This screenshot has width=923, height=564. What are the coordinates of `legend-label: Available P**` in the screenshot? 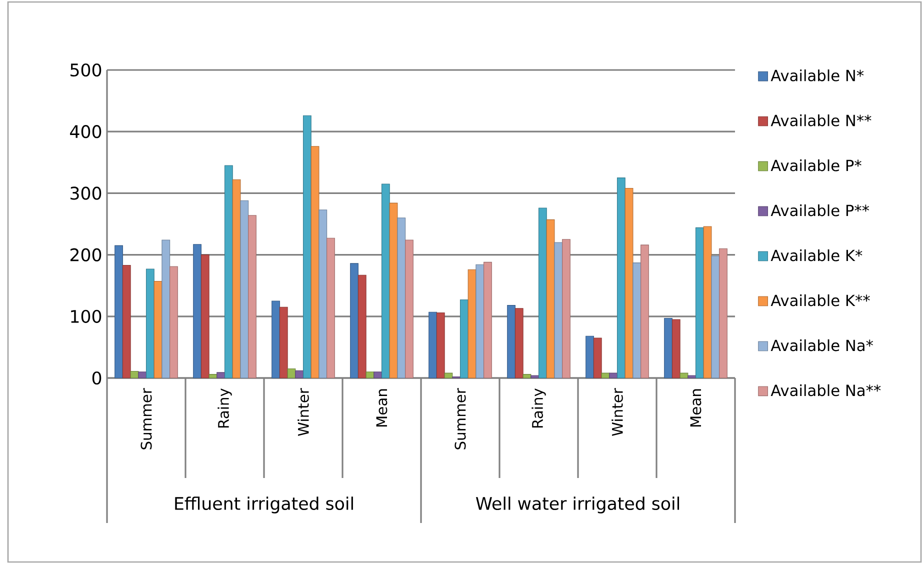 It's located at (820, 210).